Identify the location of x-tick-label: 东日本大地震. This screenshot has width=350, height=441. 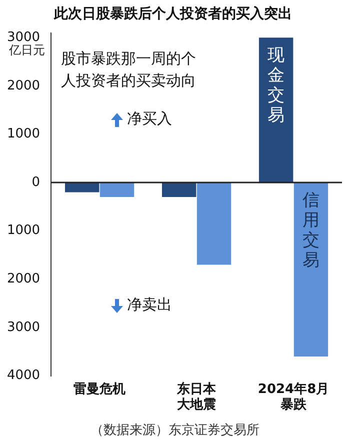
(197, 396).